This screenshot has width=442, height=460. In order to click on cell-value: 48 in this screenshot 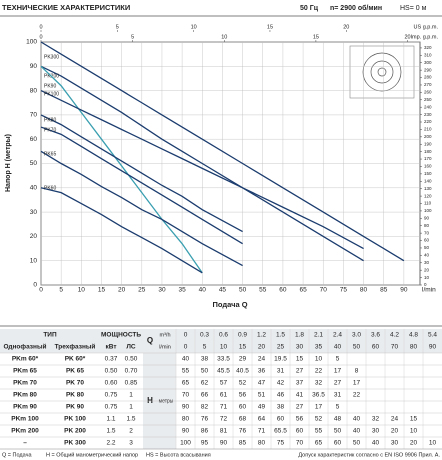, I will do `click(338, 419)`.